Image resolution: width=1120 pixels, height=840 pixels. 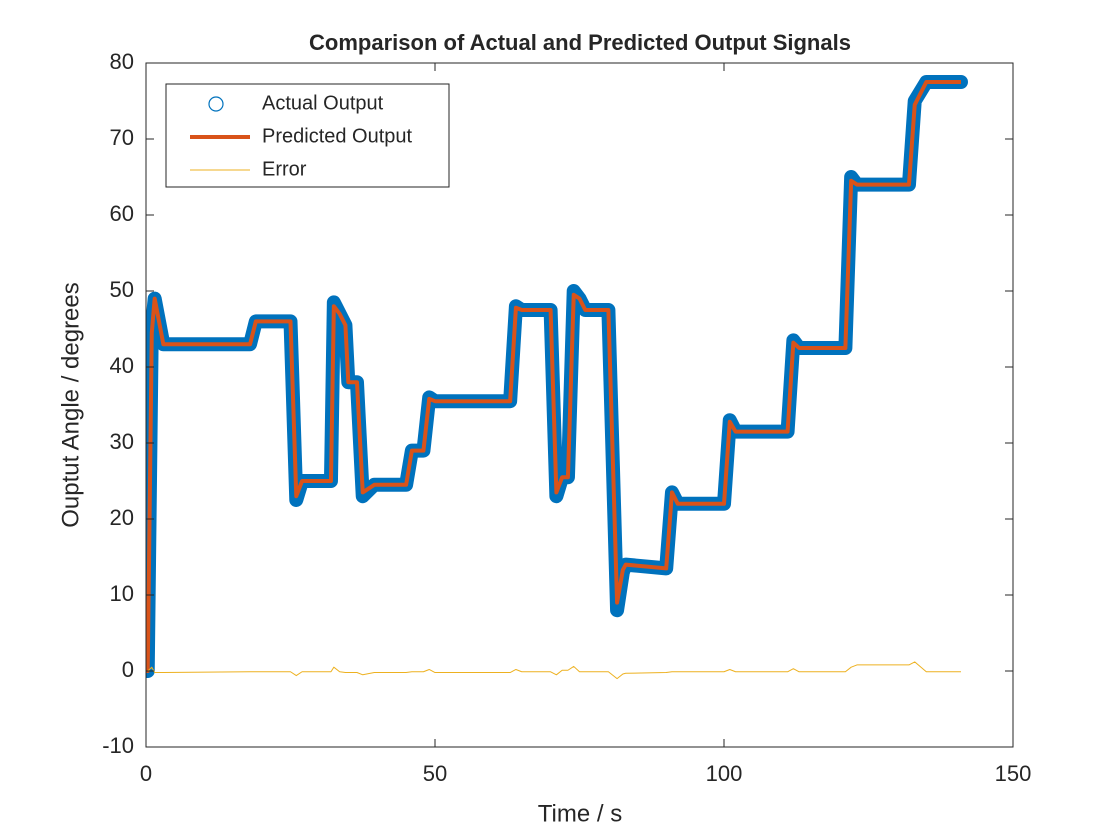 I want to click on y-tick-label: 0, so click(x=128, y=669).